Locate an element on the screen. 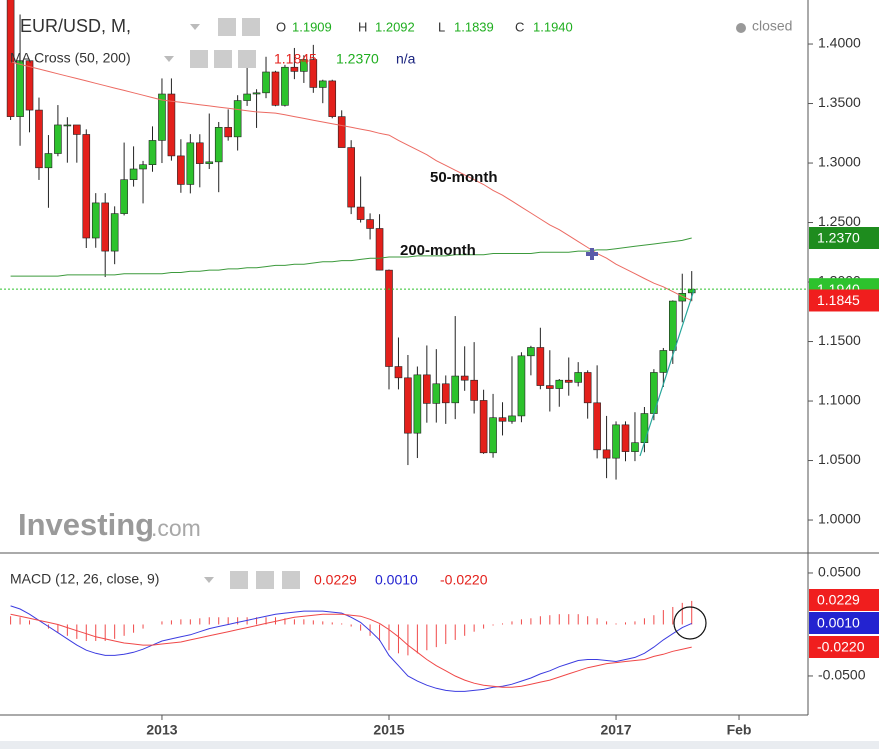 The image size is (879, 749). signal-value: -0.0220 is located at coordinates (464, 580).